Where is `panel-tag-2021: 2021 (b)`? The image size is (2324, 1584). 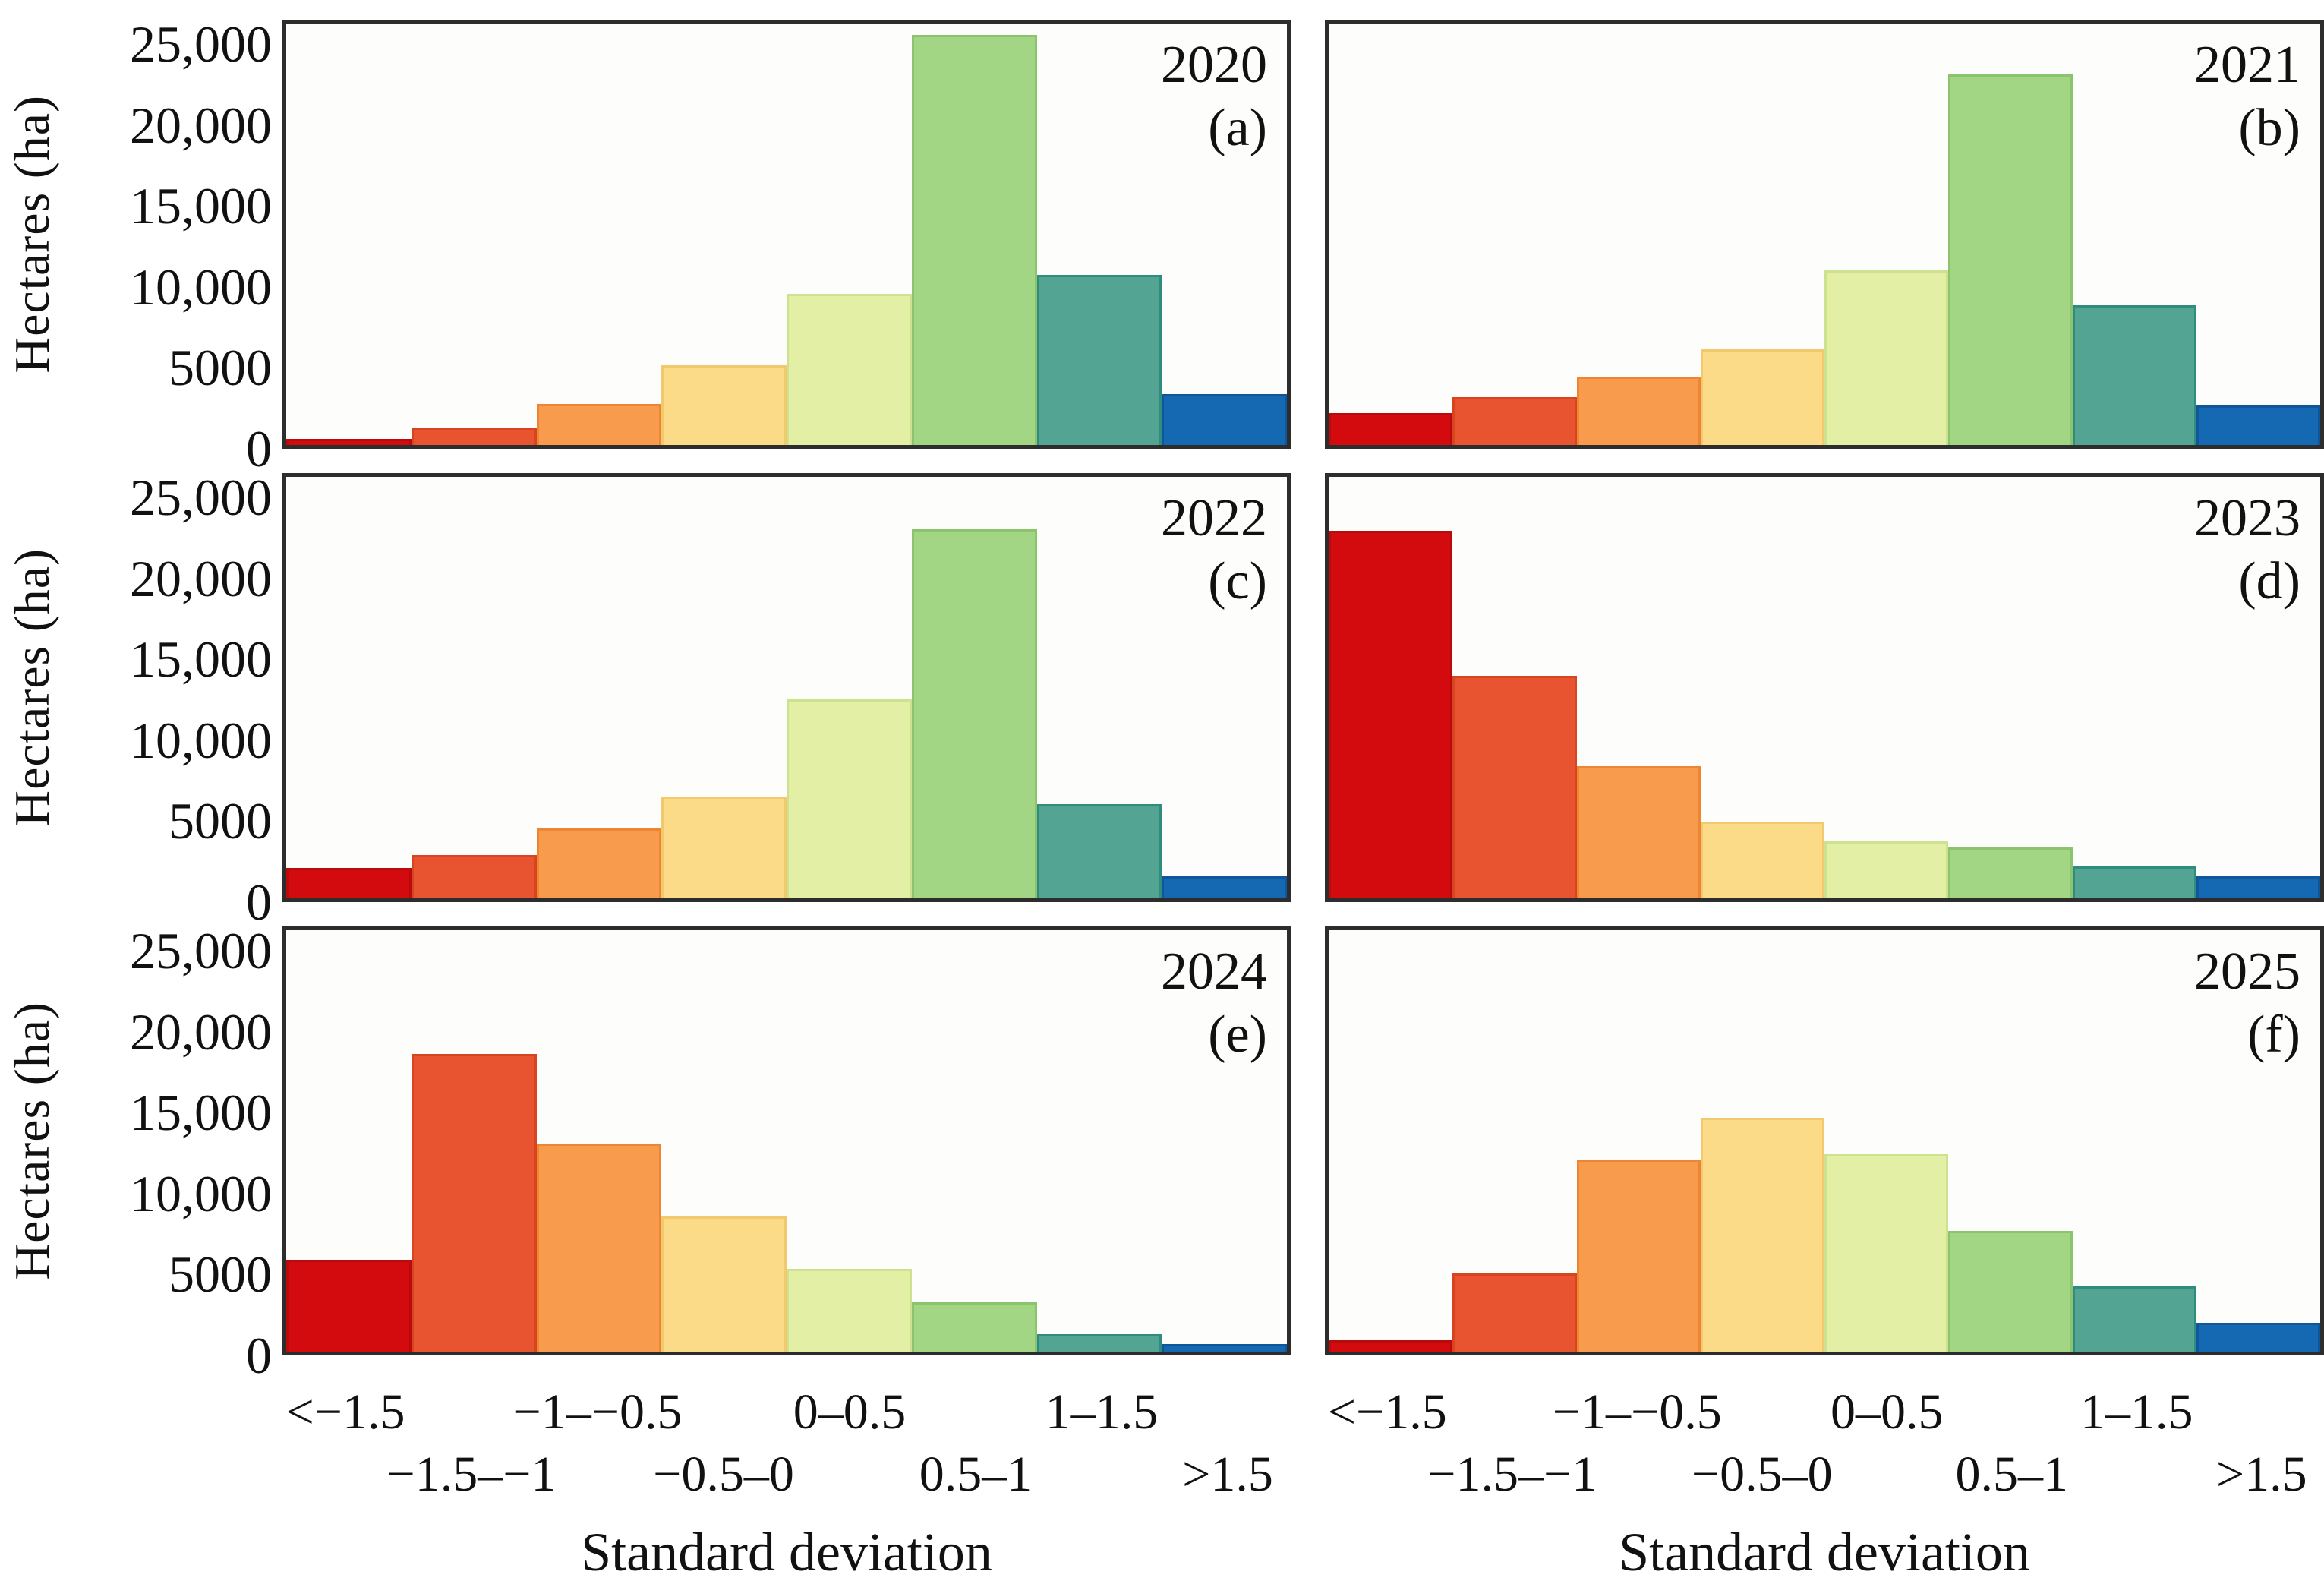 panel-tag-2021: 2021 (b) is located at coordinates (2247, 96).